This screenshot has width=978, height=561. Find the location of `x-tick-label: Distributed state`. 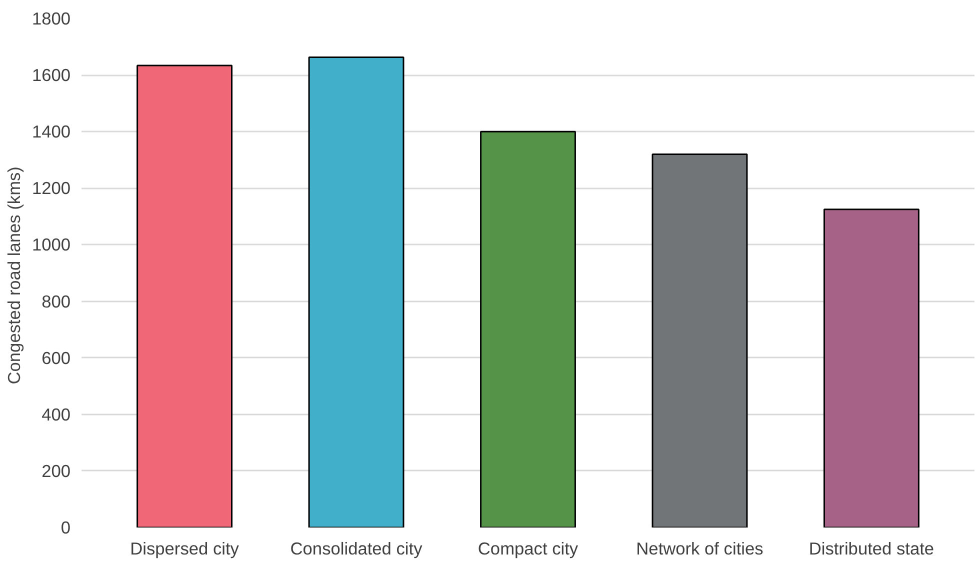

x-tick-label: Distributed state is located at coordinates (871, 548).